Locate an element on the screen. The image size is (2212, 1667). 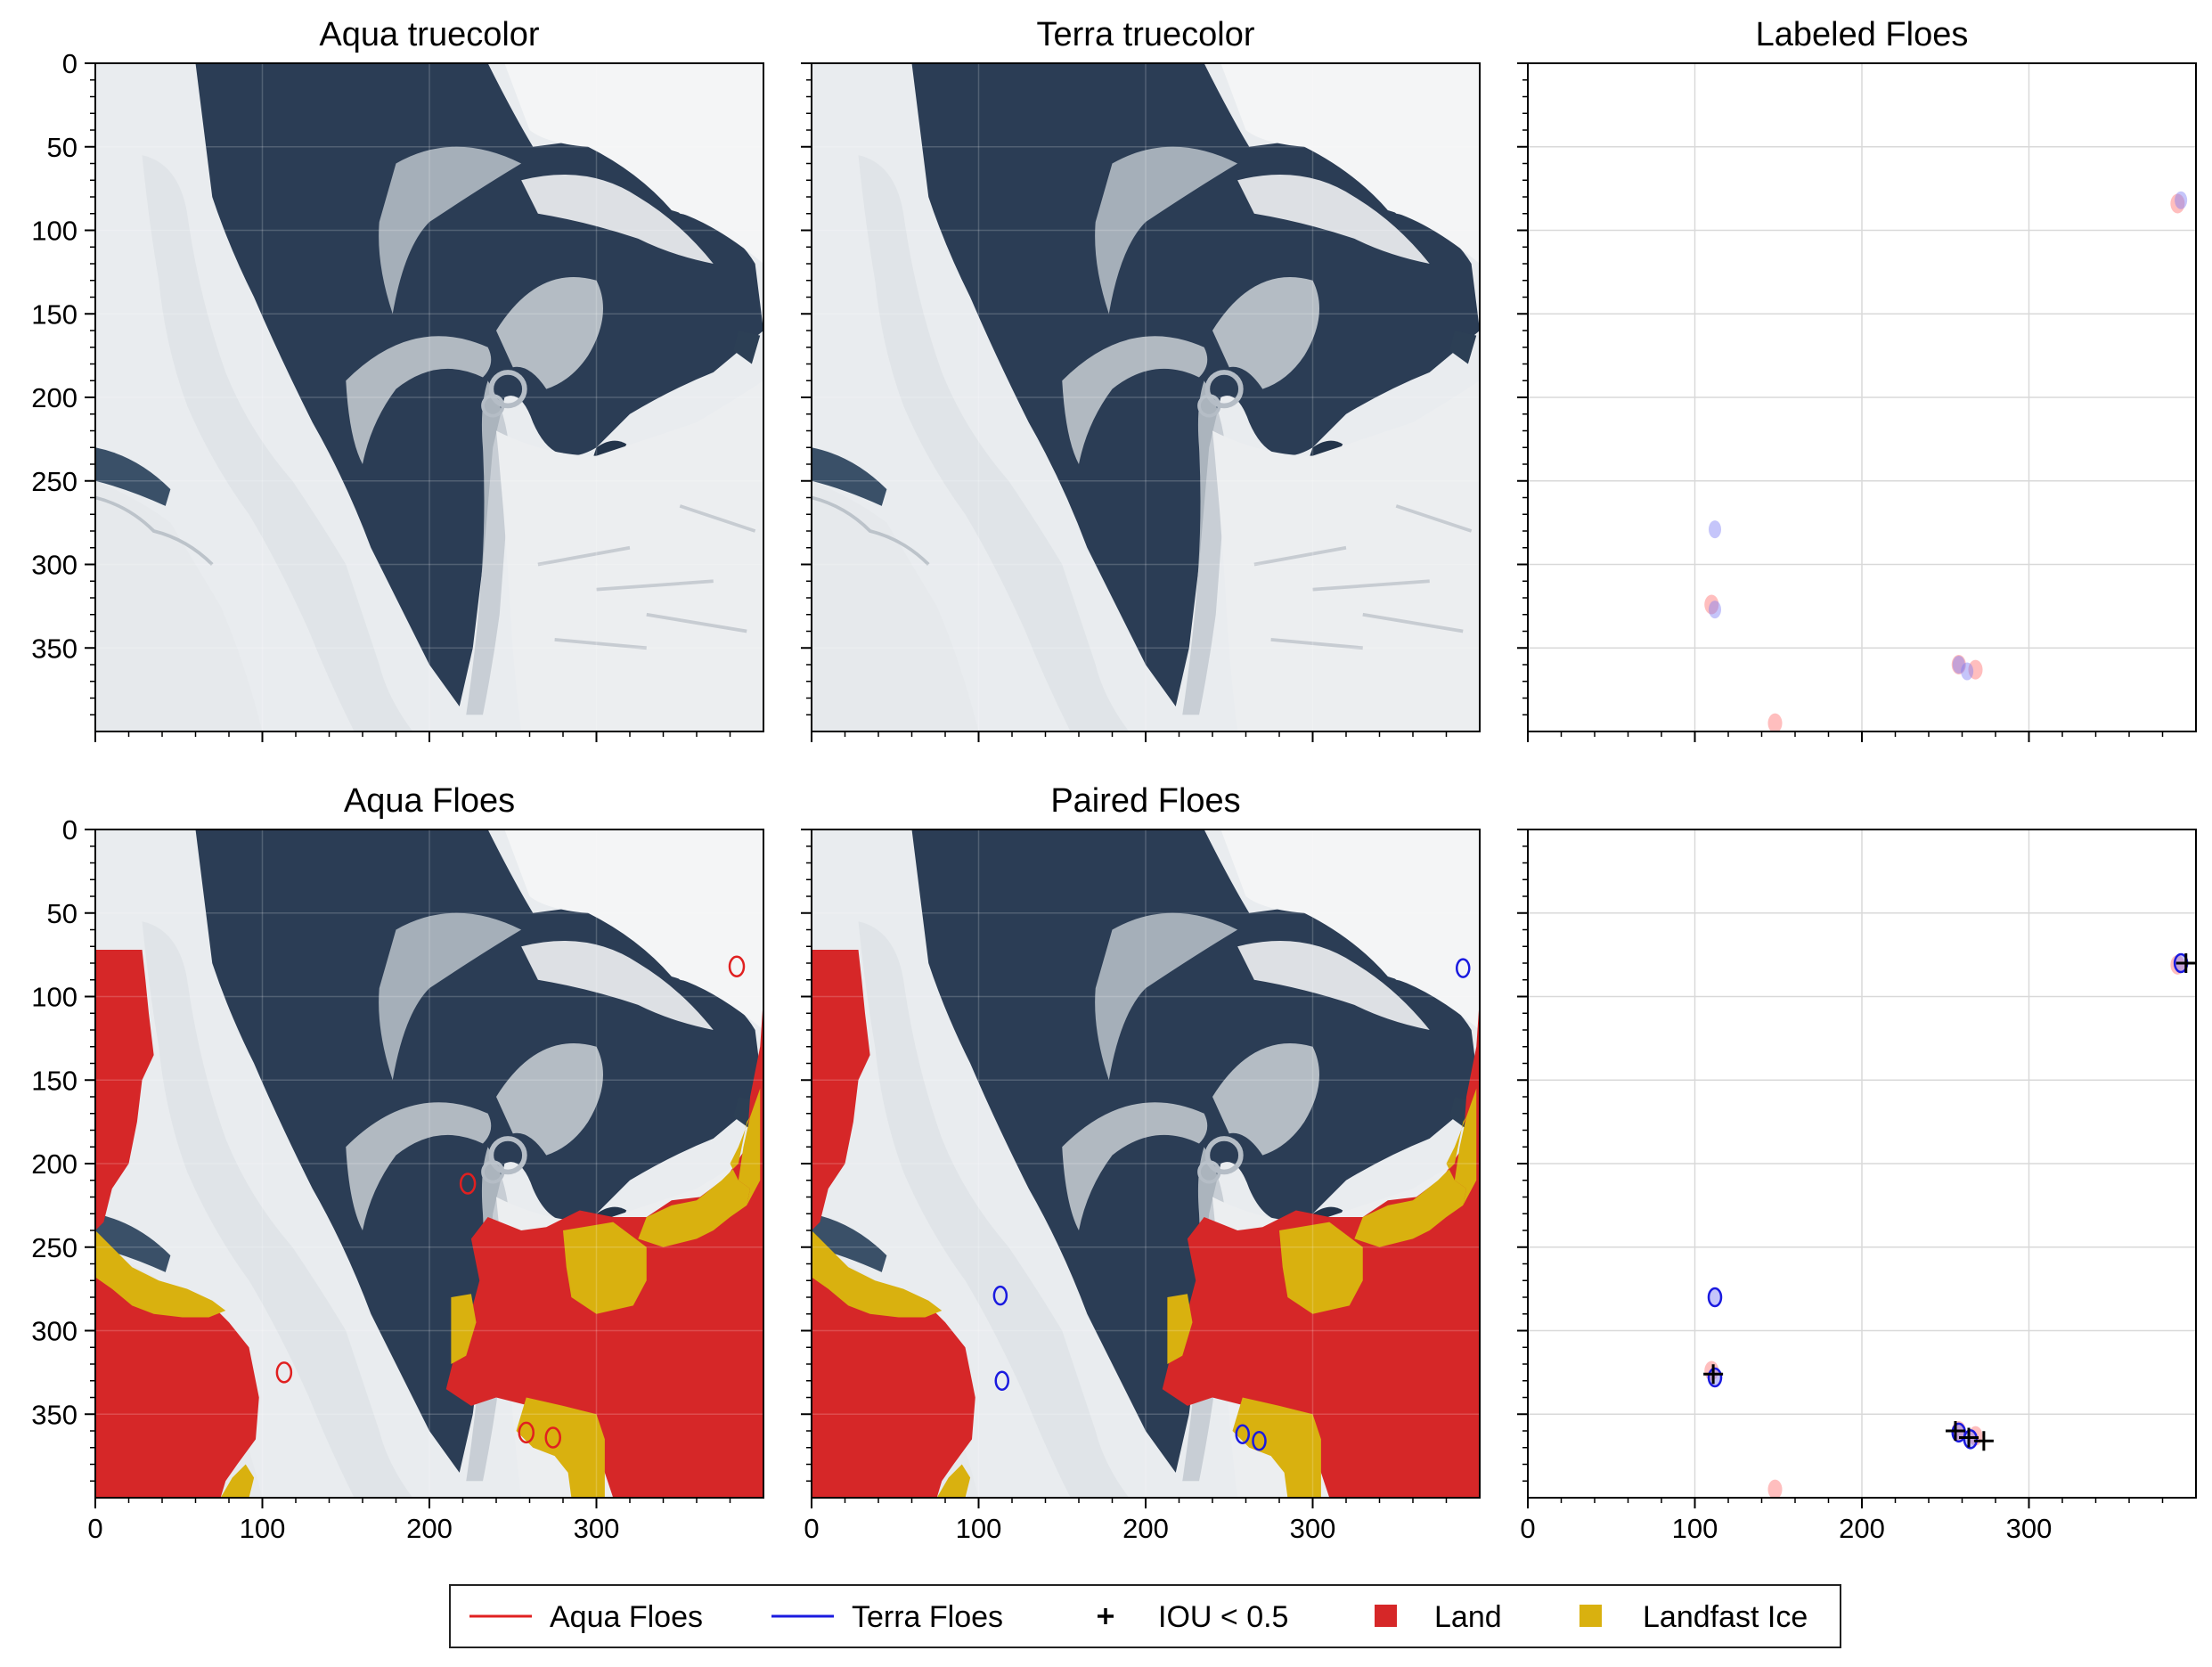
panel-2: Terra truecolor is located at coordinates (1140, 379).